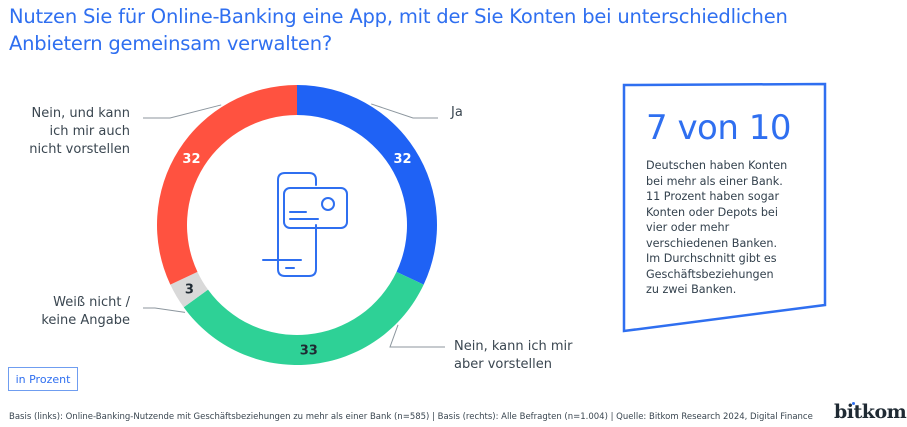 This screenshot has width=907, height=427. What do you see at coordinates (89, 131) in the screenshot?
I see `slice-label-line: ich mir auch` at bounding box center [89, 131].